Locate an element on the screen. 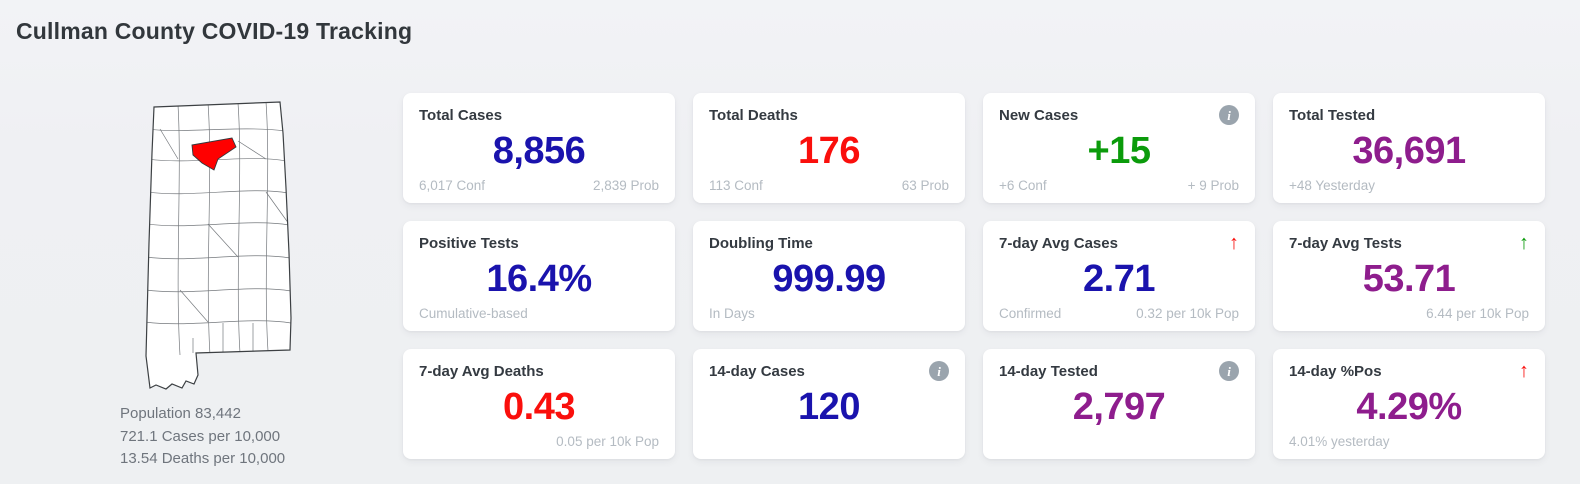  stat-card-value: 0.43 is located at coordinates (539, 407).